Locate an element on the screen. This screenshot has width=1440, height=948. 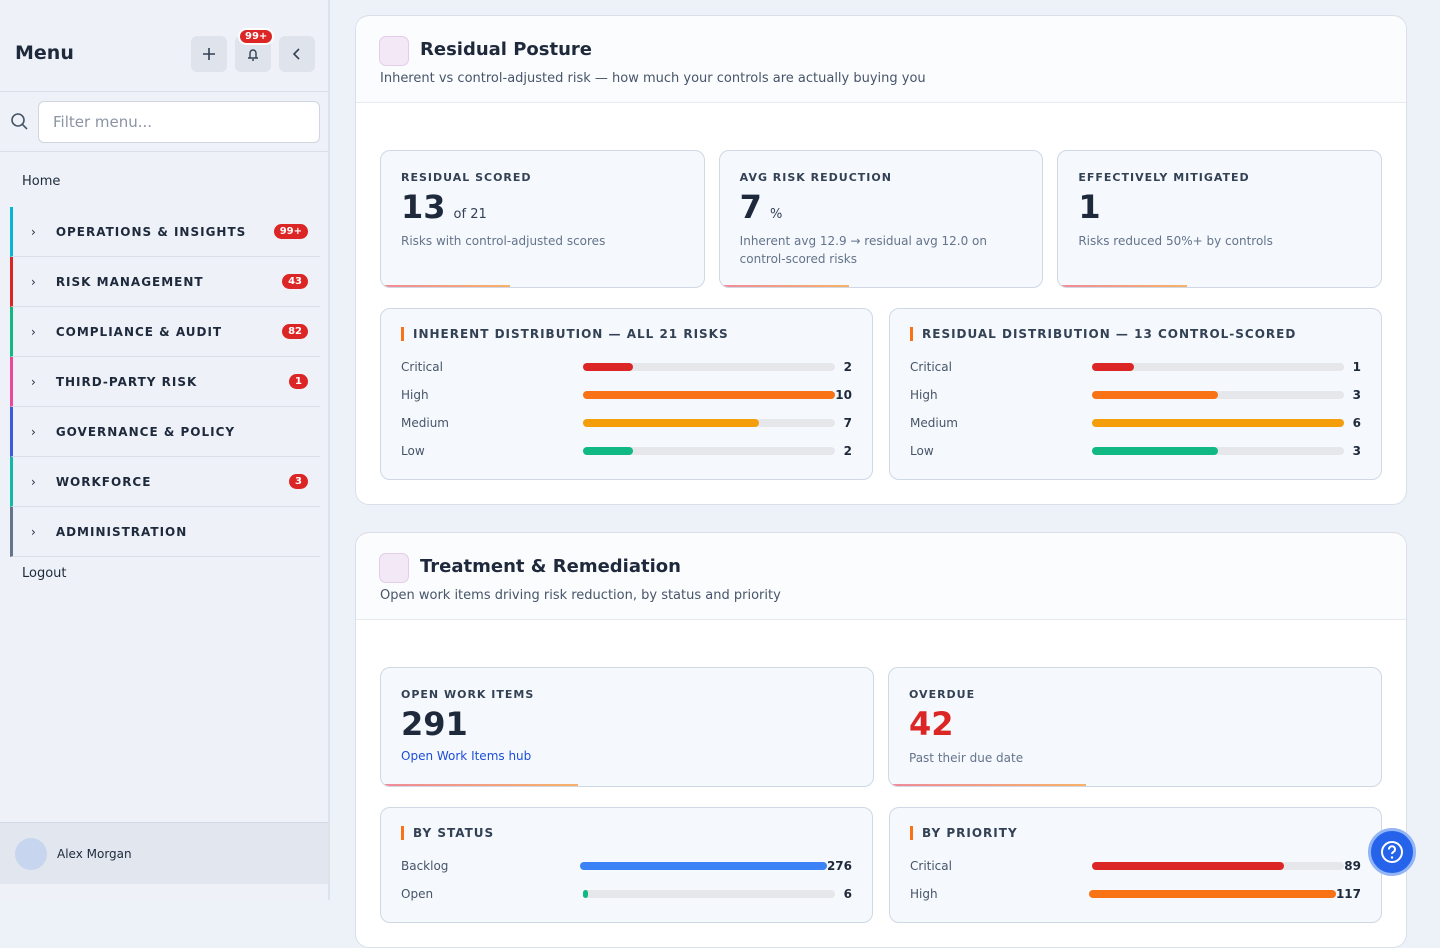
distribution-card: BY PRIORITY Critical 89 High 117 is located at coordinates (1135, 865).